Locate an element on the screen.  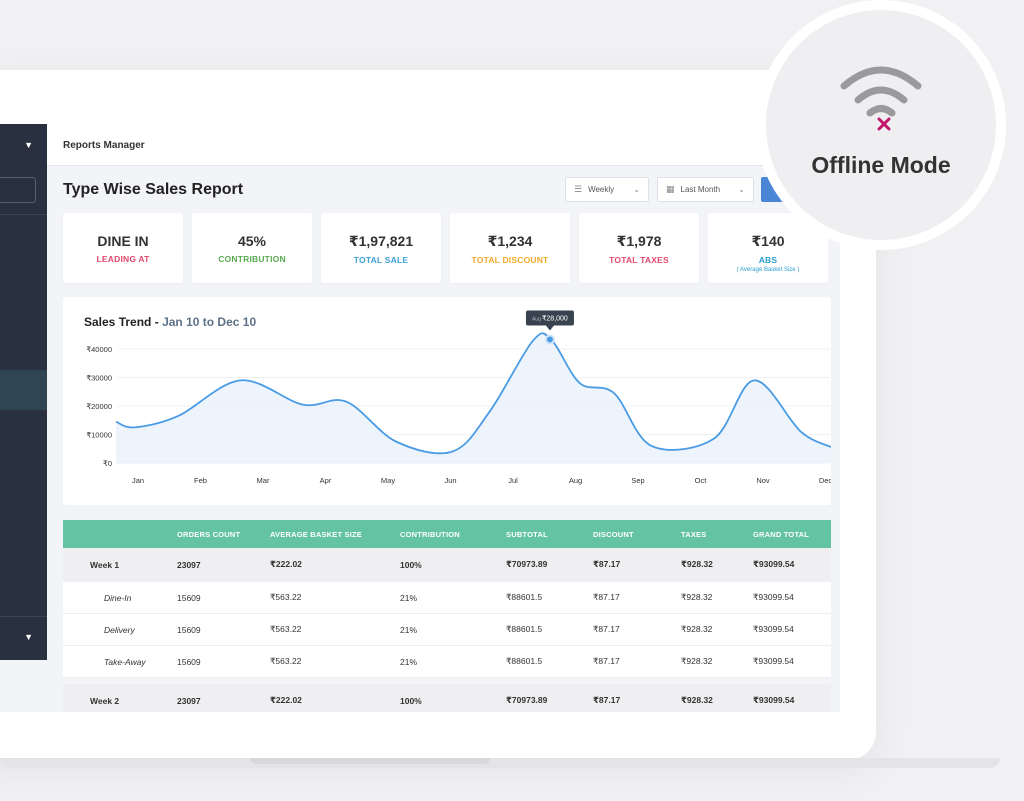
chart-title-text: Sales Trend is located at coordinates (118, 322).